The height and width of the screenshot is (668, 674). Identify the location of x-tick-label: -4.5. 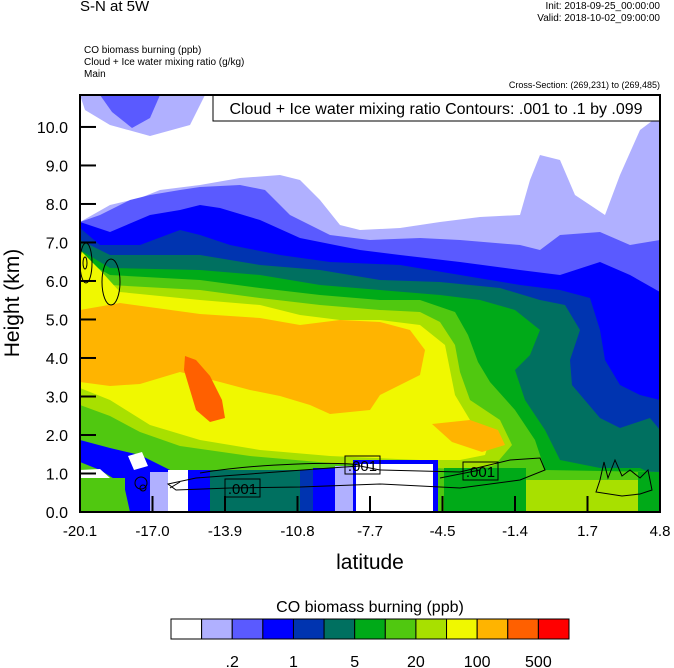
(443, 531).